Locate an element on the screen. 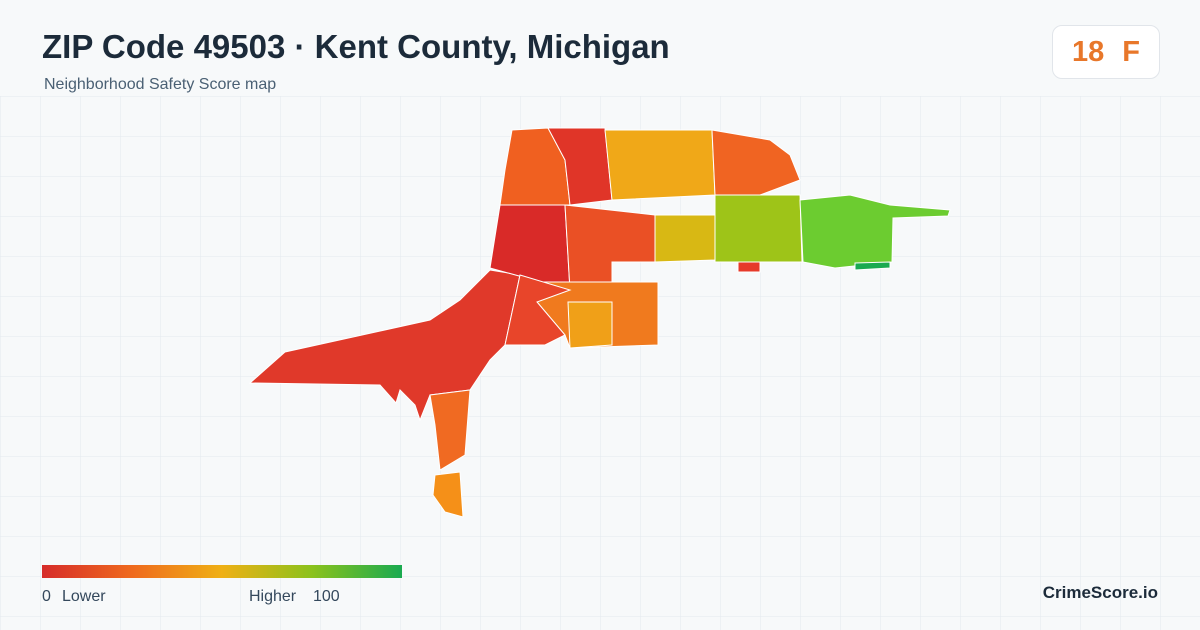 The height and width of the screenshot is (630, 1200). legend-gradient is located at coordinates (222, 571).